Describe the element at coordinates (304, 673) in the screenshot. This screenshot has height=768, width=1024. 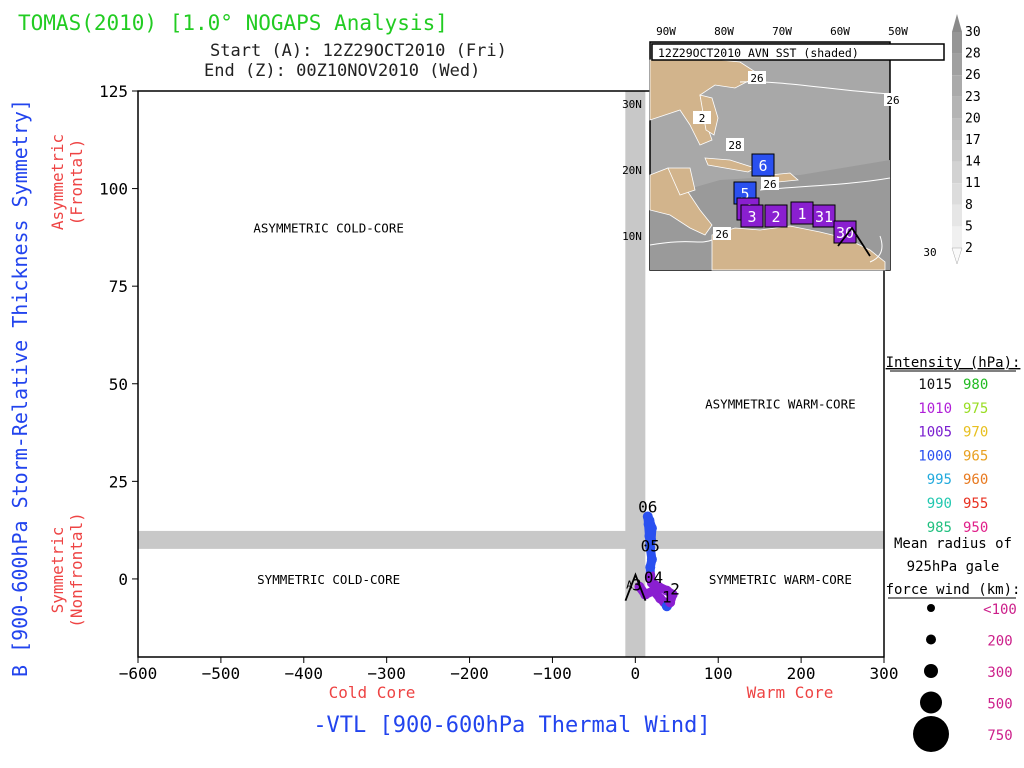
I see `x-tick-label: −400` at that location.